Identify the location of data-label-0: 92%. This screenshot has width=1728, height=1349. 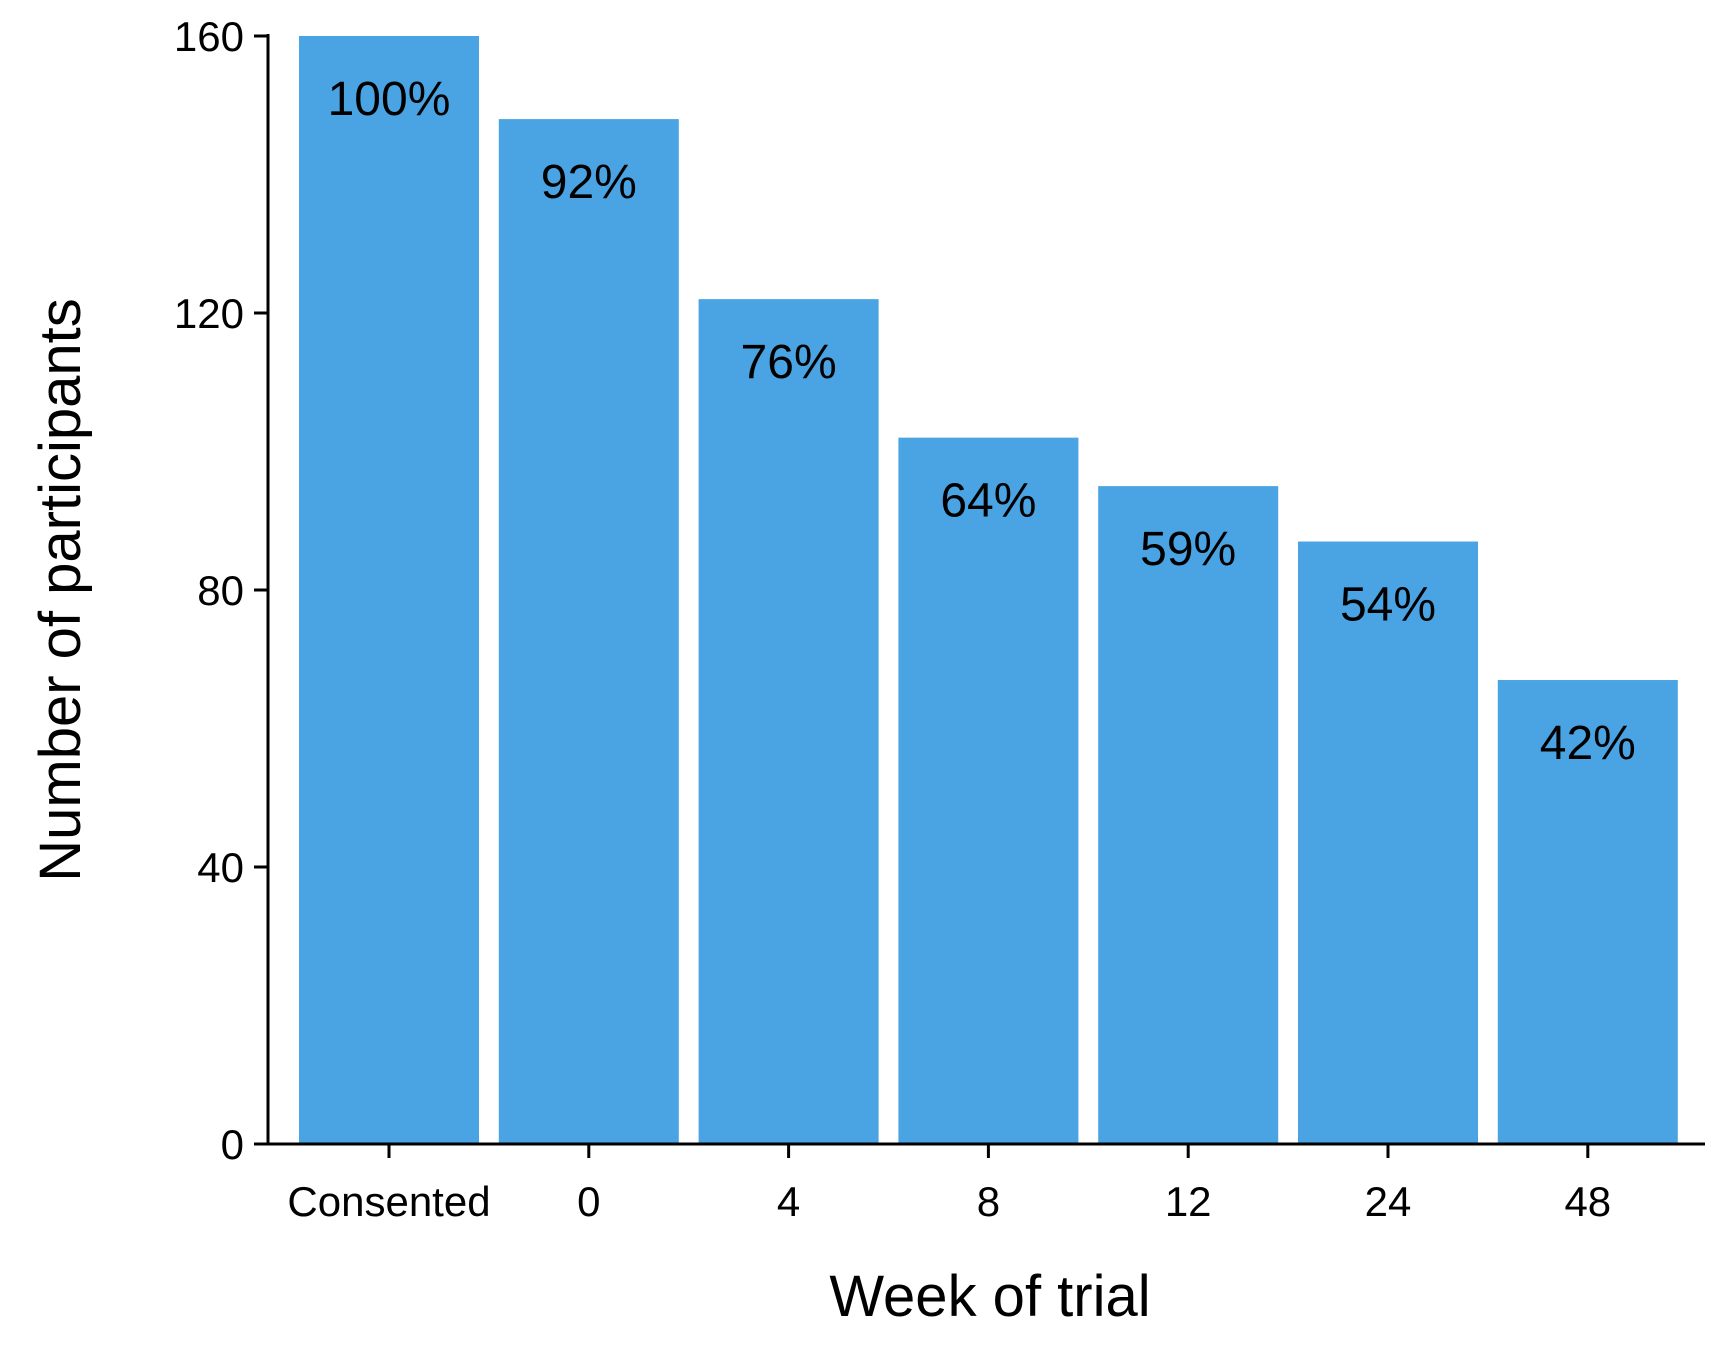
(589, 182).